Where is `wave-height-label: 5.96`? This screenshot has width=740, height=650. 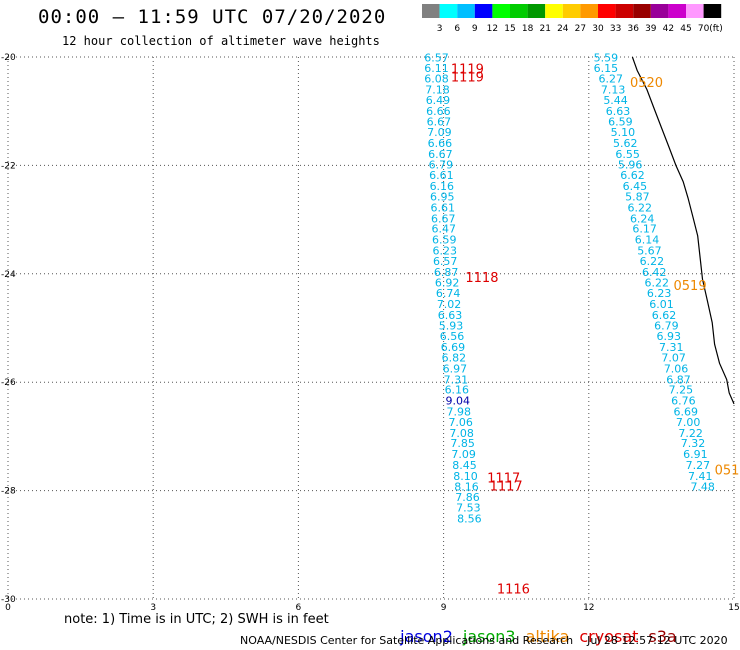
wave-height-label: 5.96 is located at coordinates (630, 165).